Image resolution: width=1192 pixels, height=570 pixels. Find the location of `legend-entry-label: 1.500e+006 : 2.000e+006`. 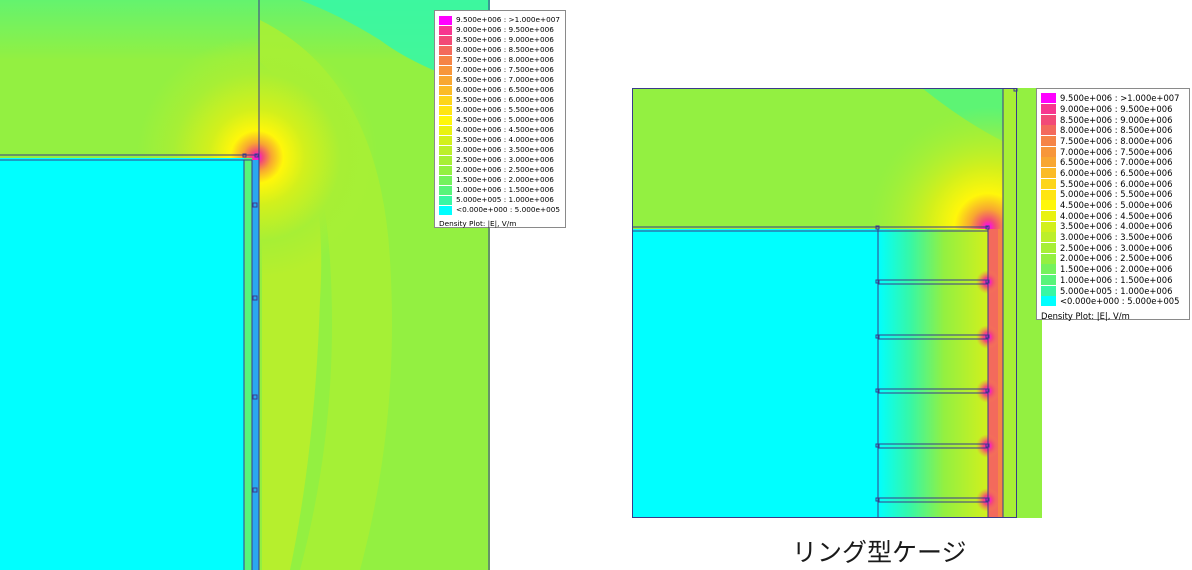

legend-entry-label: 1.500e+006 : 2.000e+006 is located at coordinates (505, 180).